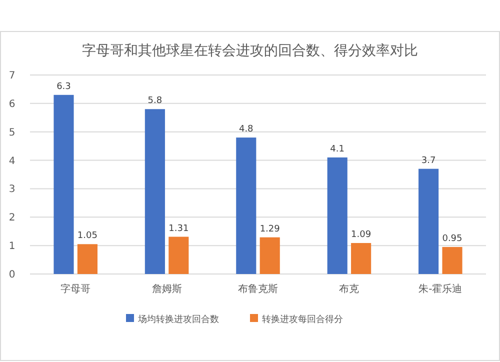 The width and height of the screenshot is (500, 362). What do you see at coordinates (167, 289) in the screenshot?
I see `x-tick-label: 詹姆斯` at bounding box center [167, 289].